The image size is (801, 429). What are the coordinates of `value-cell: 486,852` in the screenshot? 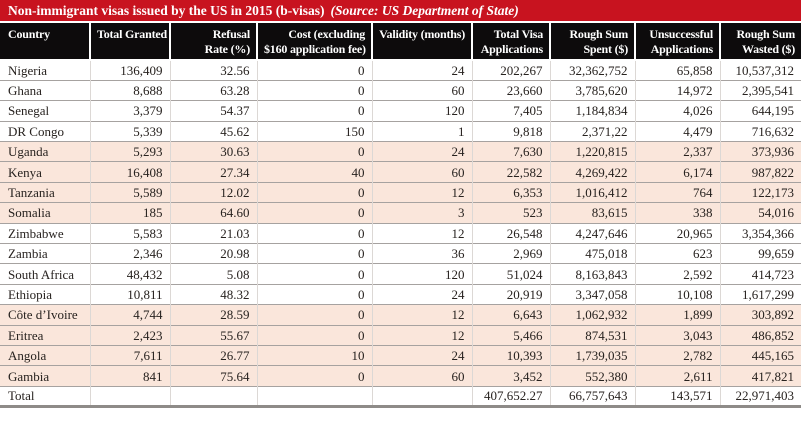 It's located at (760, 335).